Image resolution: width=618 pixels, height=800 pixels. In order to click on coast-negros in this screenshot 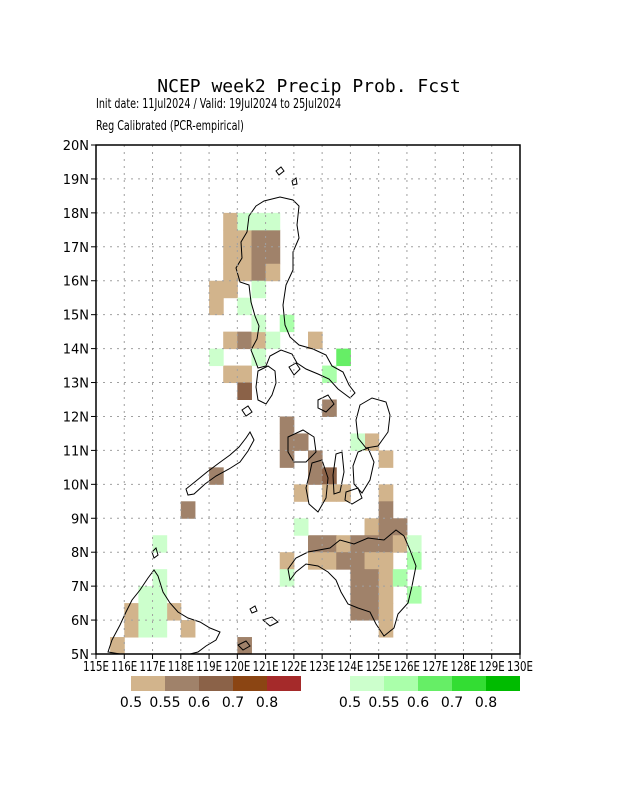, I will do `click(317, 486)`.